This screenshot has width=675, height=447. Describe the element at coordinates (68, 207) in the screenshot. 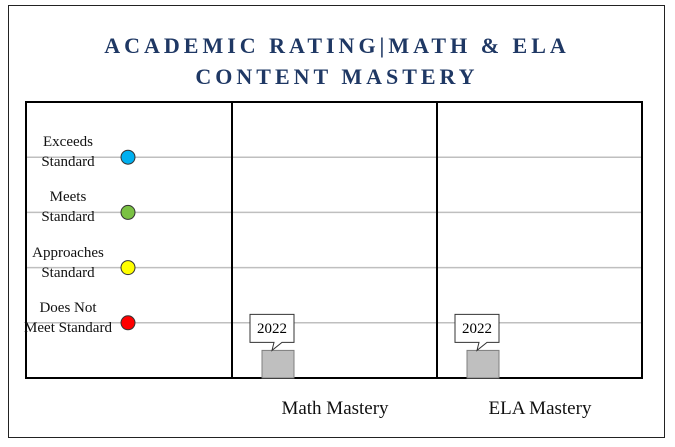

I see `y-tick-label: Meets Standard` at that location.